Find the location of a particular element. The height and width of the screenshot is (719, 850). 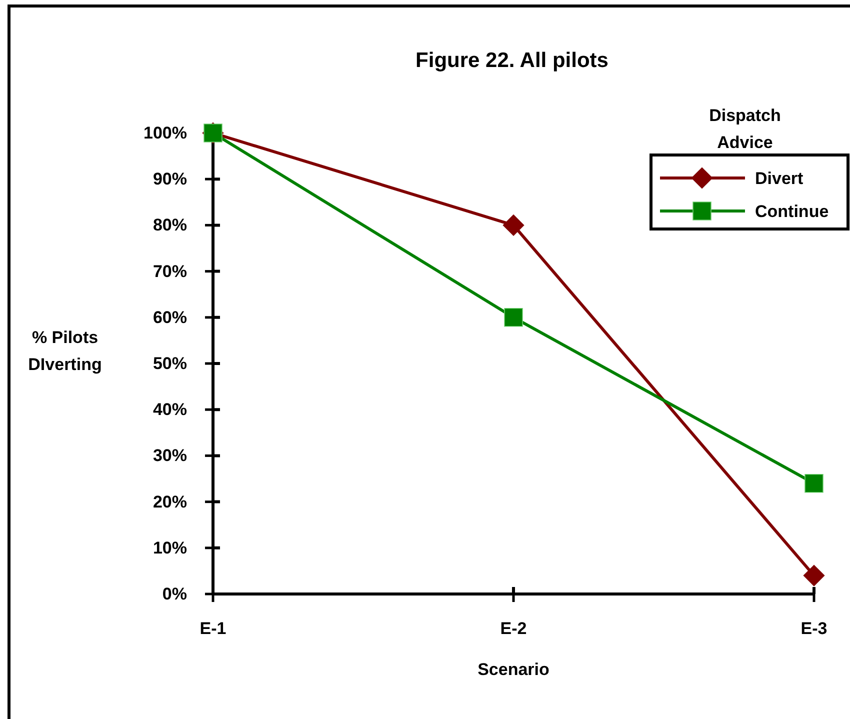

x-axis-title: Scenario is located at coordinates (514, 669).